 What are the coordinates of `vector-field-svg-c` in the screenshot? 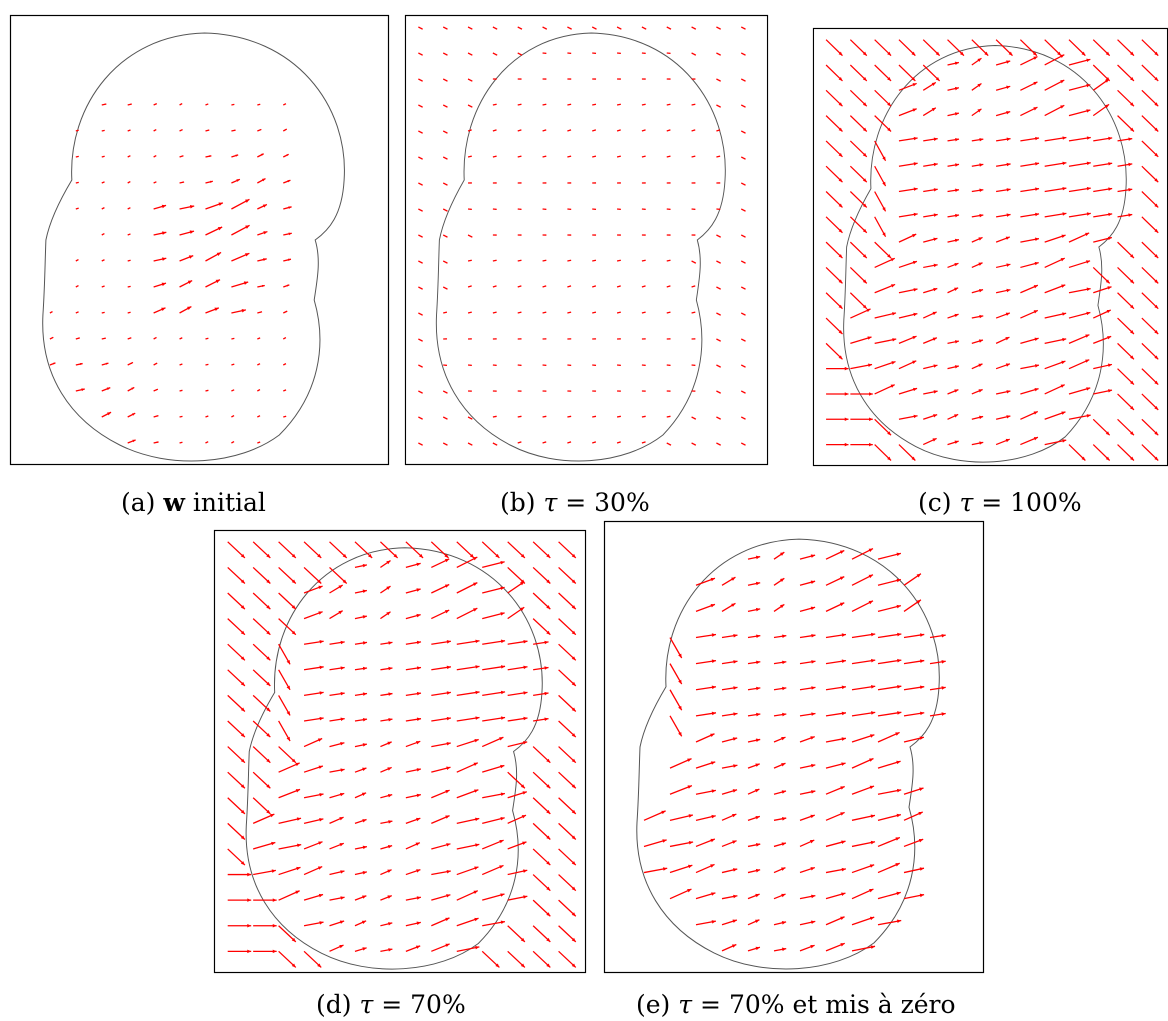 It's located at (990, 247).